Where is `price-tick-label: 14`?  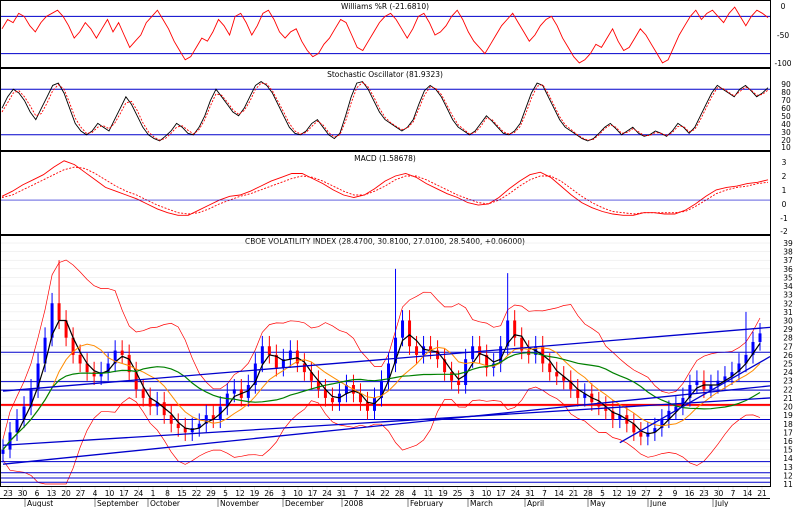 price-tick-label: 14 is located at coordinates (788, 458).